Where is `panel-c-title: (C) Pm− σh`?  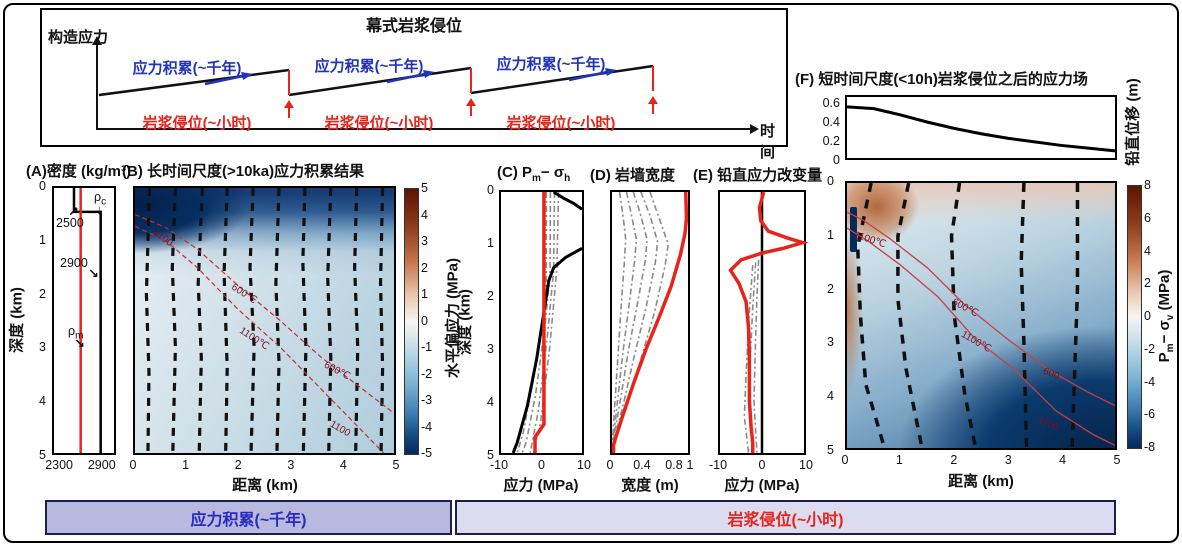
panel-c-title: (C) Pm− σh is located at coordinates (534, 174).